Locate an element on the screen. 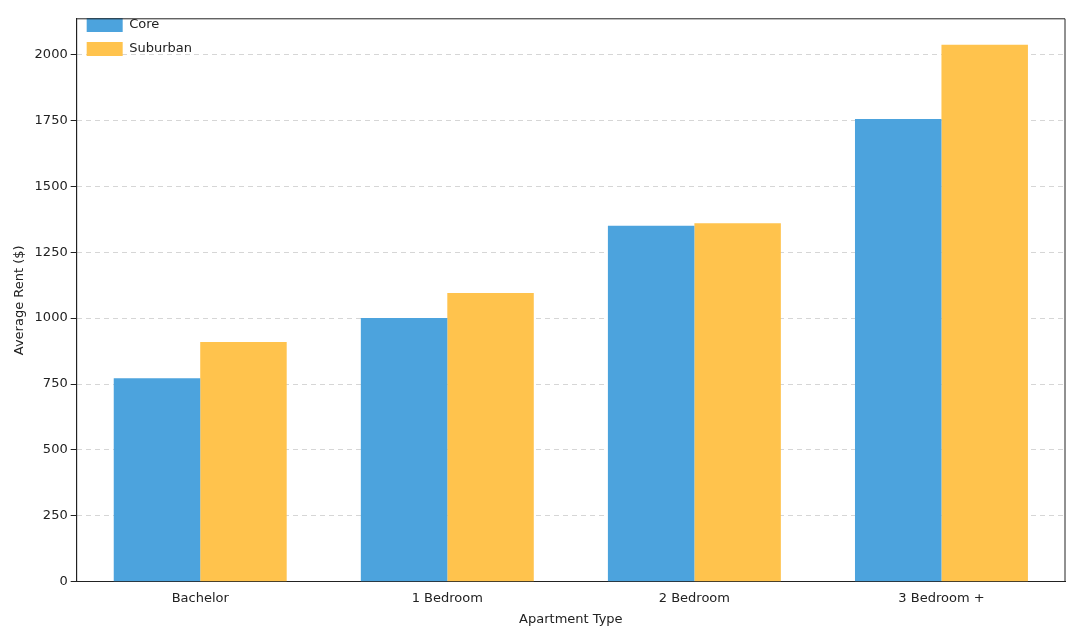  y-tick-label: 1000 is located at coordinates (51, 317).